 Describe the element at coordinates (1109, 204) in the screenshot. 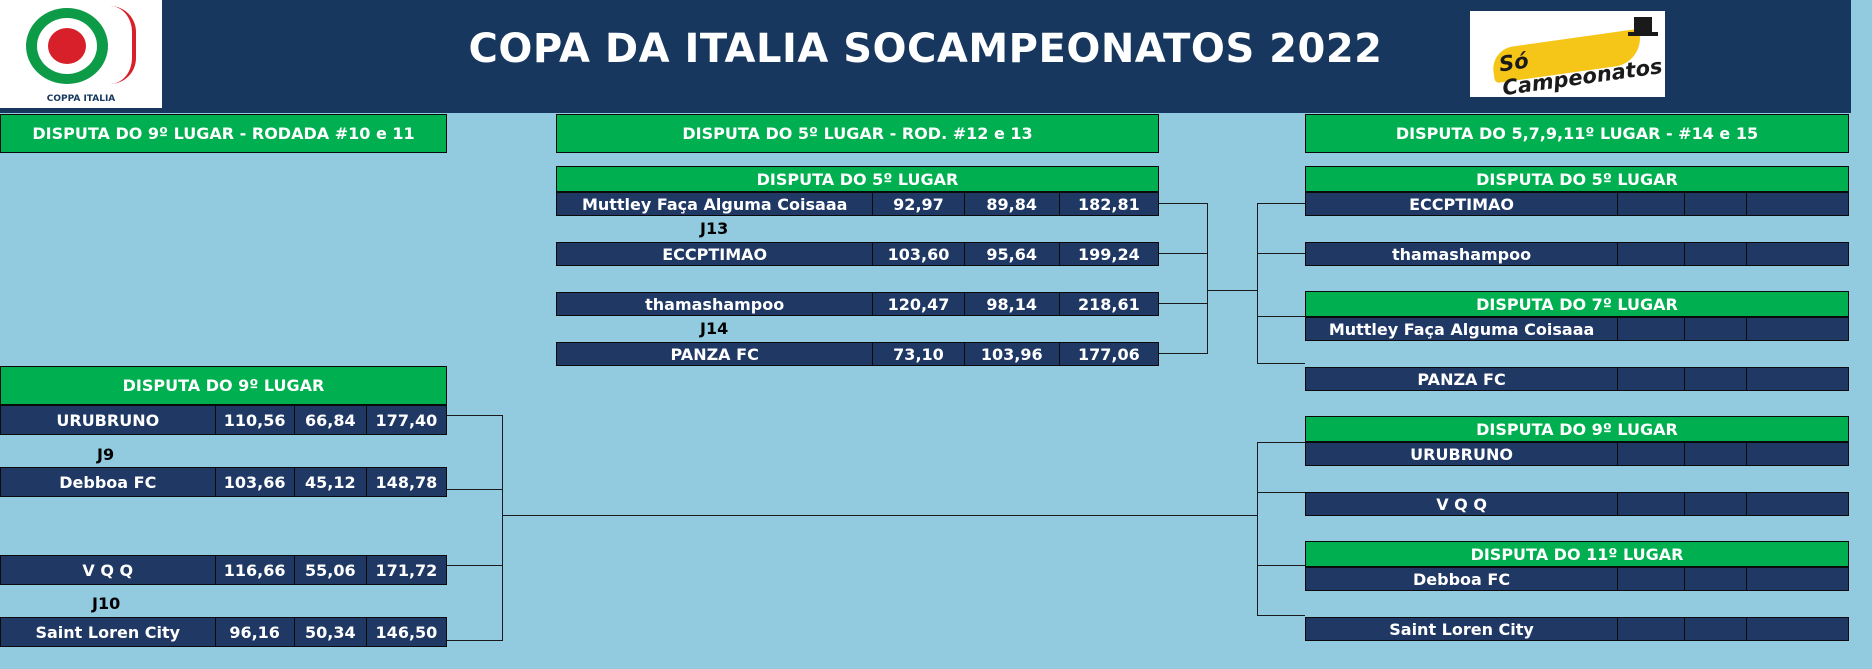

I see `score-total: 182,81` at that location.